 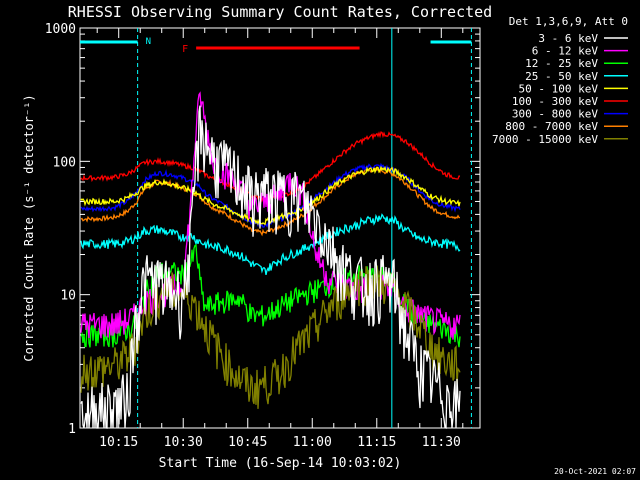 What do you see at coordinates (441, 442) in the screenshot?
I see `x-tick-label: 11:30` at bounding box center [441, 442].